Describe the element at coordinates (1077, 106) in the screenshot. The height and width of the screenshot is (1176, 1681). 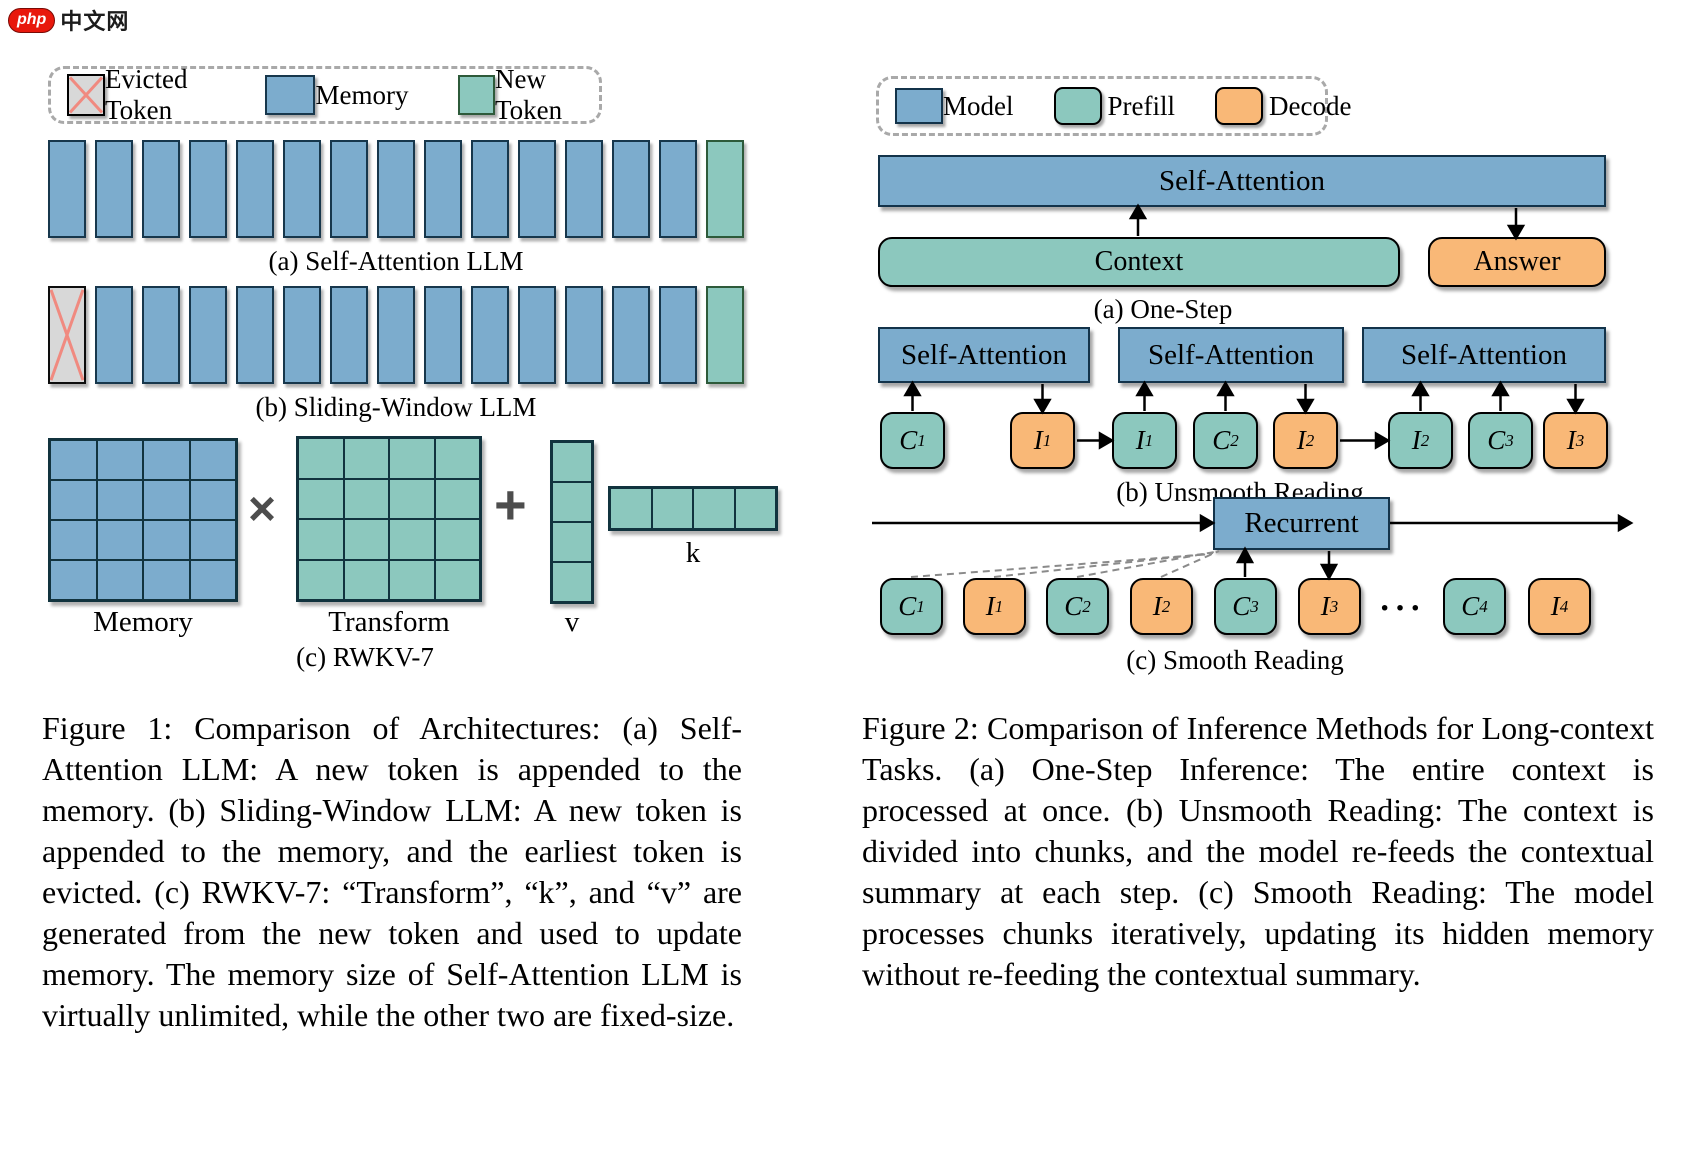
I see `prefill-swatch` at that location.